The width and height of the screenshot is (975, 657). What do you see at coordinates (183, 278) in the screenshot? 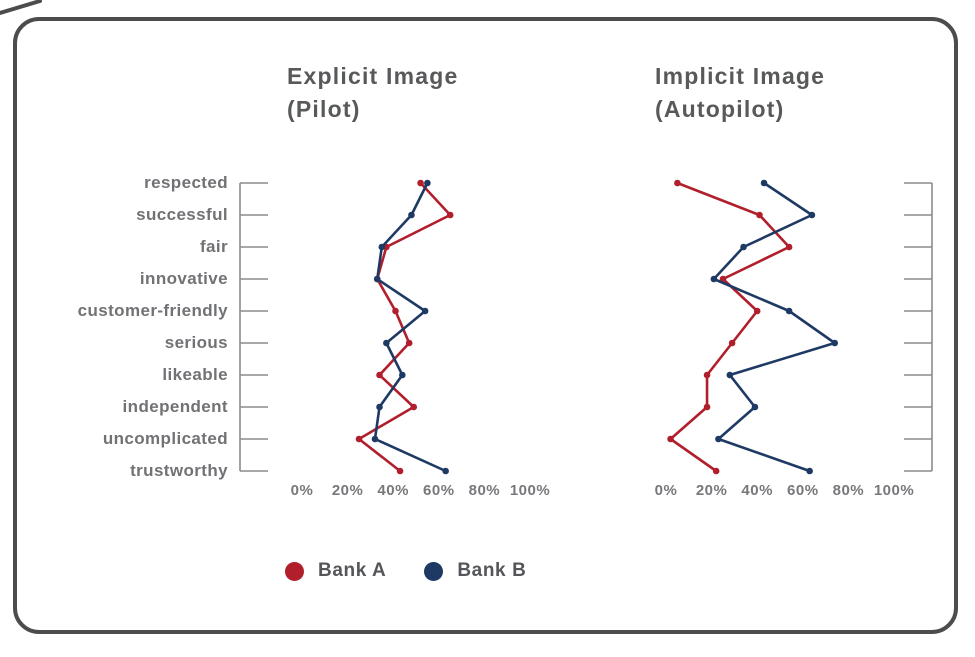
I see `category-label-innovative: innovative` at bounding box center [183, 278].